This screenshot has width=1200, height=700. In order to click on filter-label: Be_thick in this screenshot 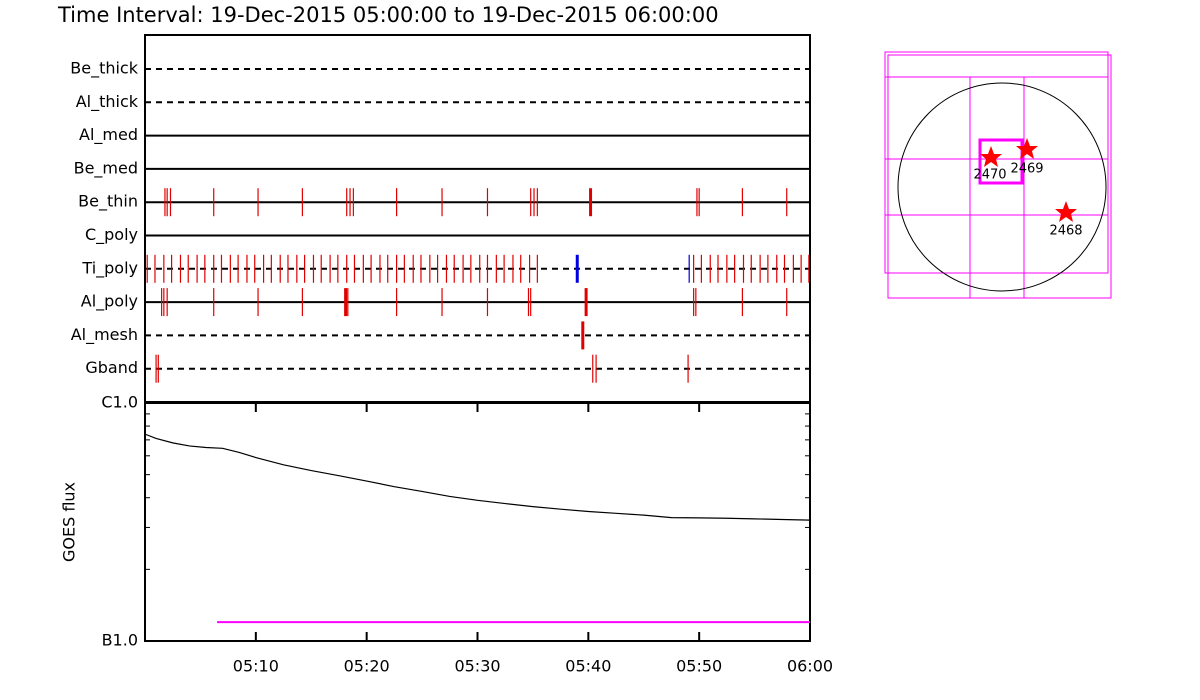, I will do `click(104, 69)`.